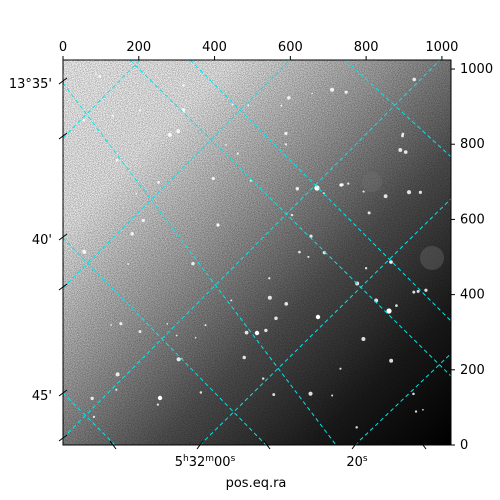 This screenshot has height=500, width=500. Describe the element at coordinates (464, 445) in the screenshot. I see `right-tick-label: 0` at that location.